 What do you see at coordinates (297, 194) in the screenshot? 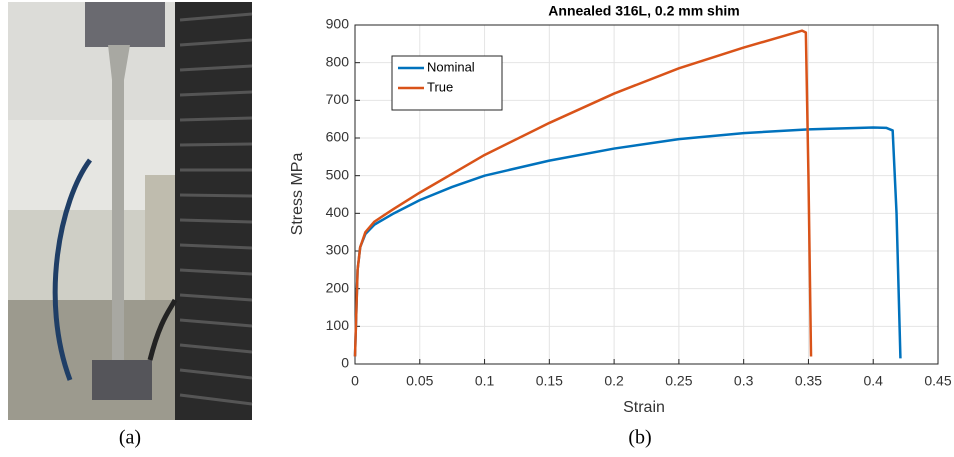
I see `y-axis-label: Stress MPa` at bounding box center [297, 194].